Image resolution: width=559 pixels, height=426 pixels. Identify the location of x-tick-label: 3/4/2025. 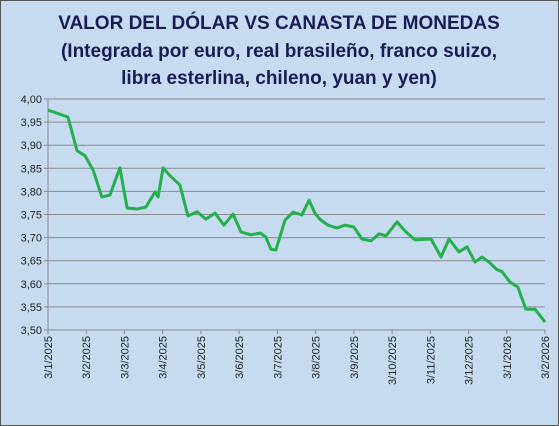
(164, 357).